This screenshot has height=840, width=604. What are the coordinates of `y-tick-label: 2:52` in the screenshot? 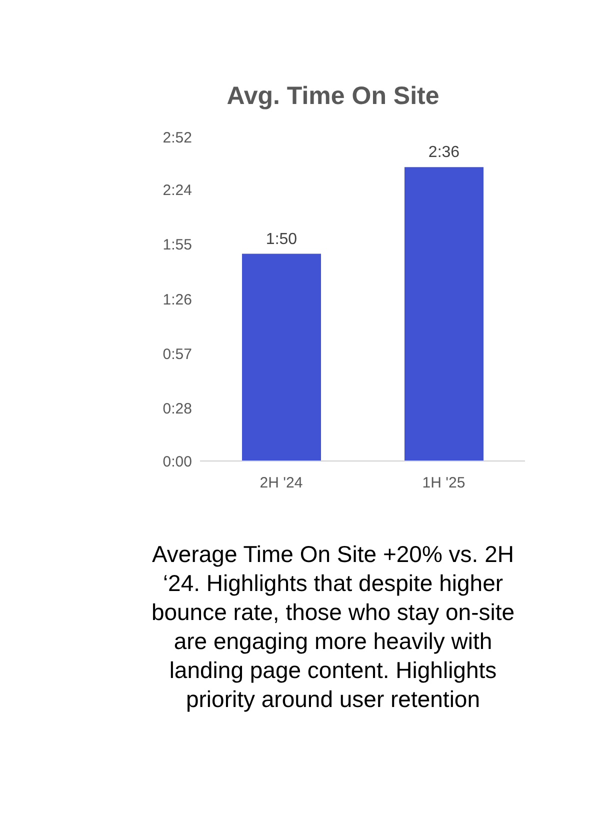 It's located at (177, 137).